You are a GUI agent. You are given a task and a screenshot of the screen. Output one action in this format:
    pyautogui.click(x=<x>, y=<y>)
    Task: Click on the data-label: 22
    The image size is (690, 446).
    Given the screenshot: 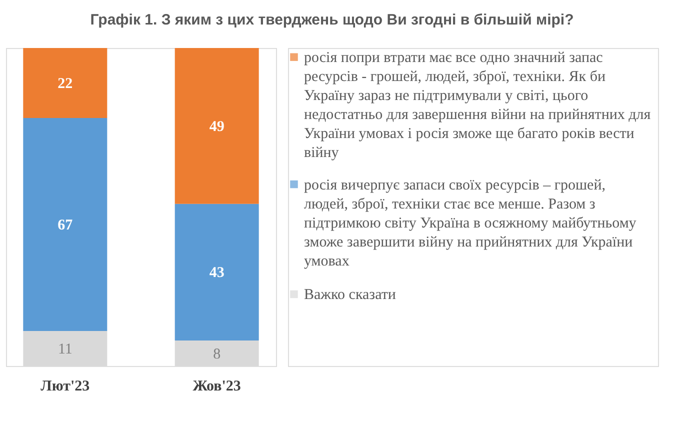 What is the action you would take?
    pyautogui.click(x=65, y=84)
    